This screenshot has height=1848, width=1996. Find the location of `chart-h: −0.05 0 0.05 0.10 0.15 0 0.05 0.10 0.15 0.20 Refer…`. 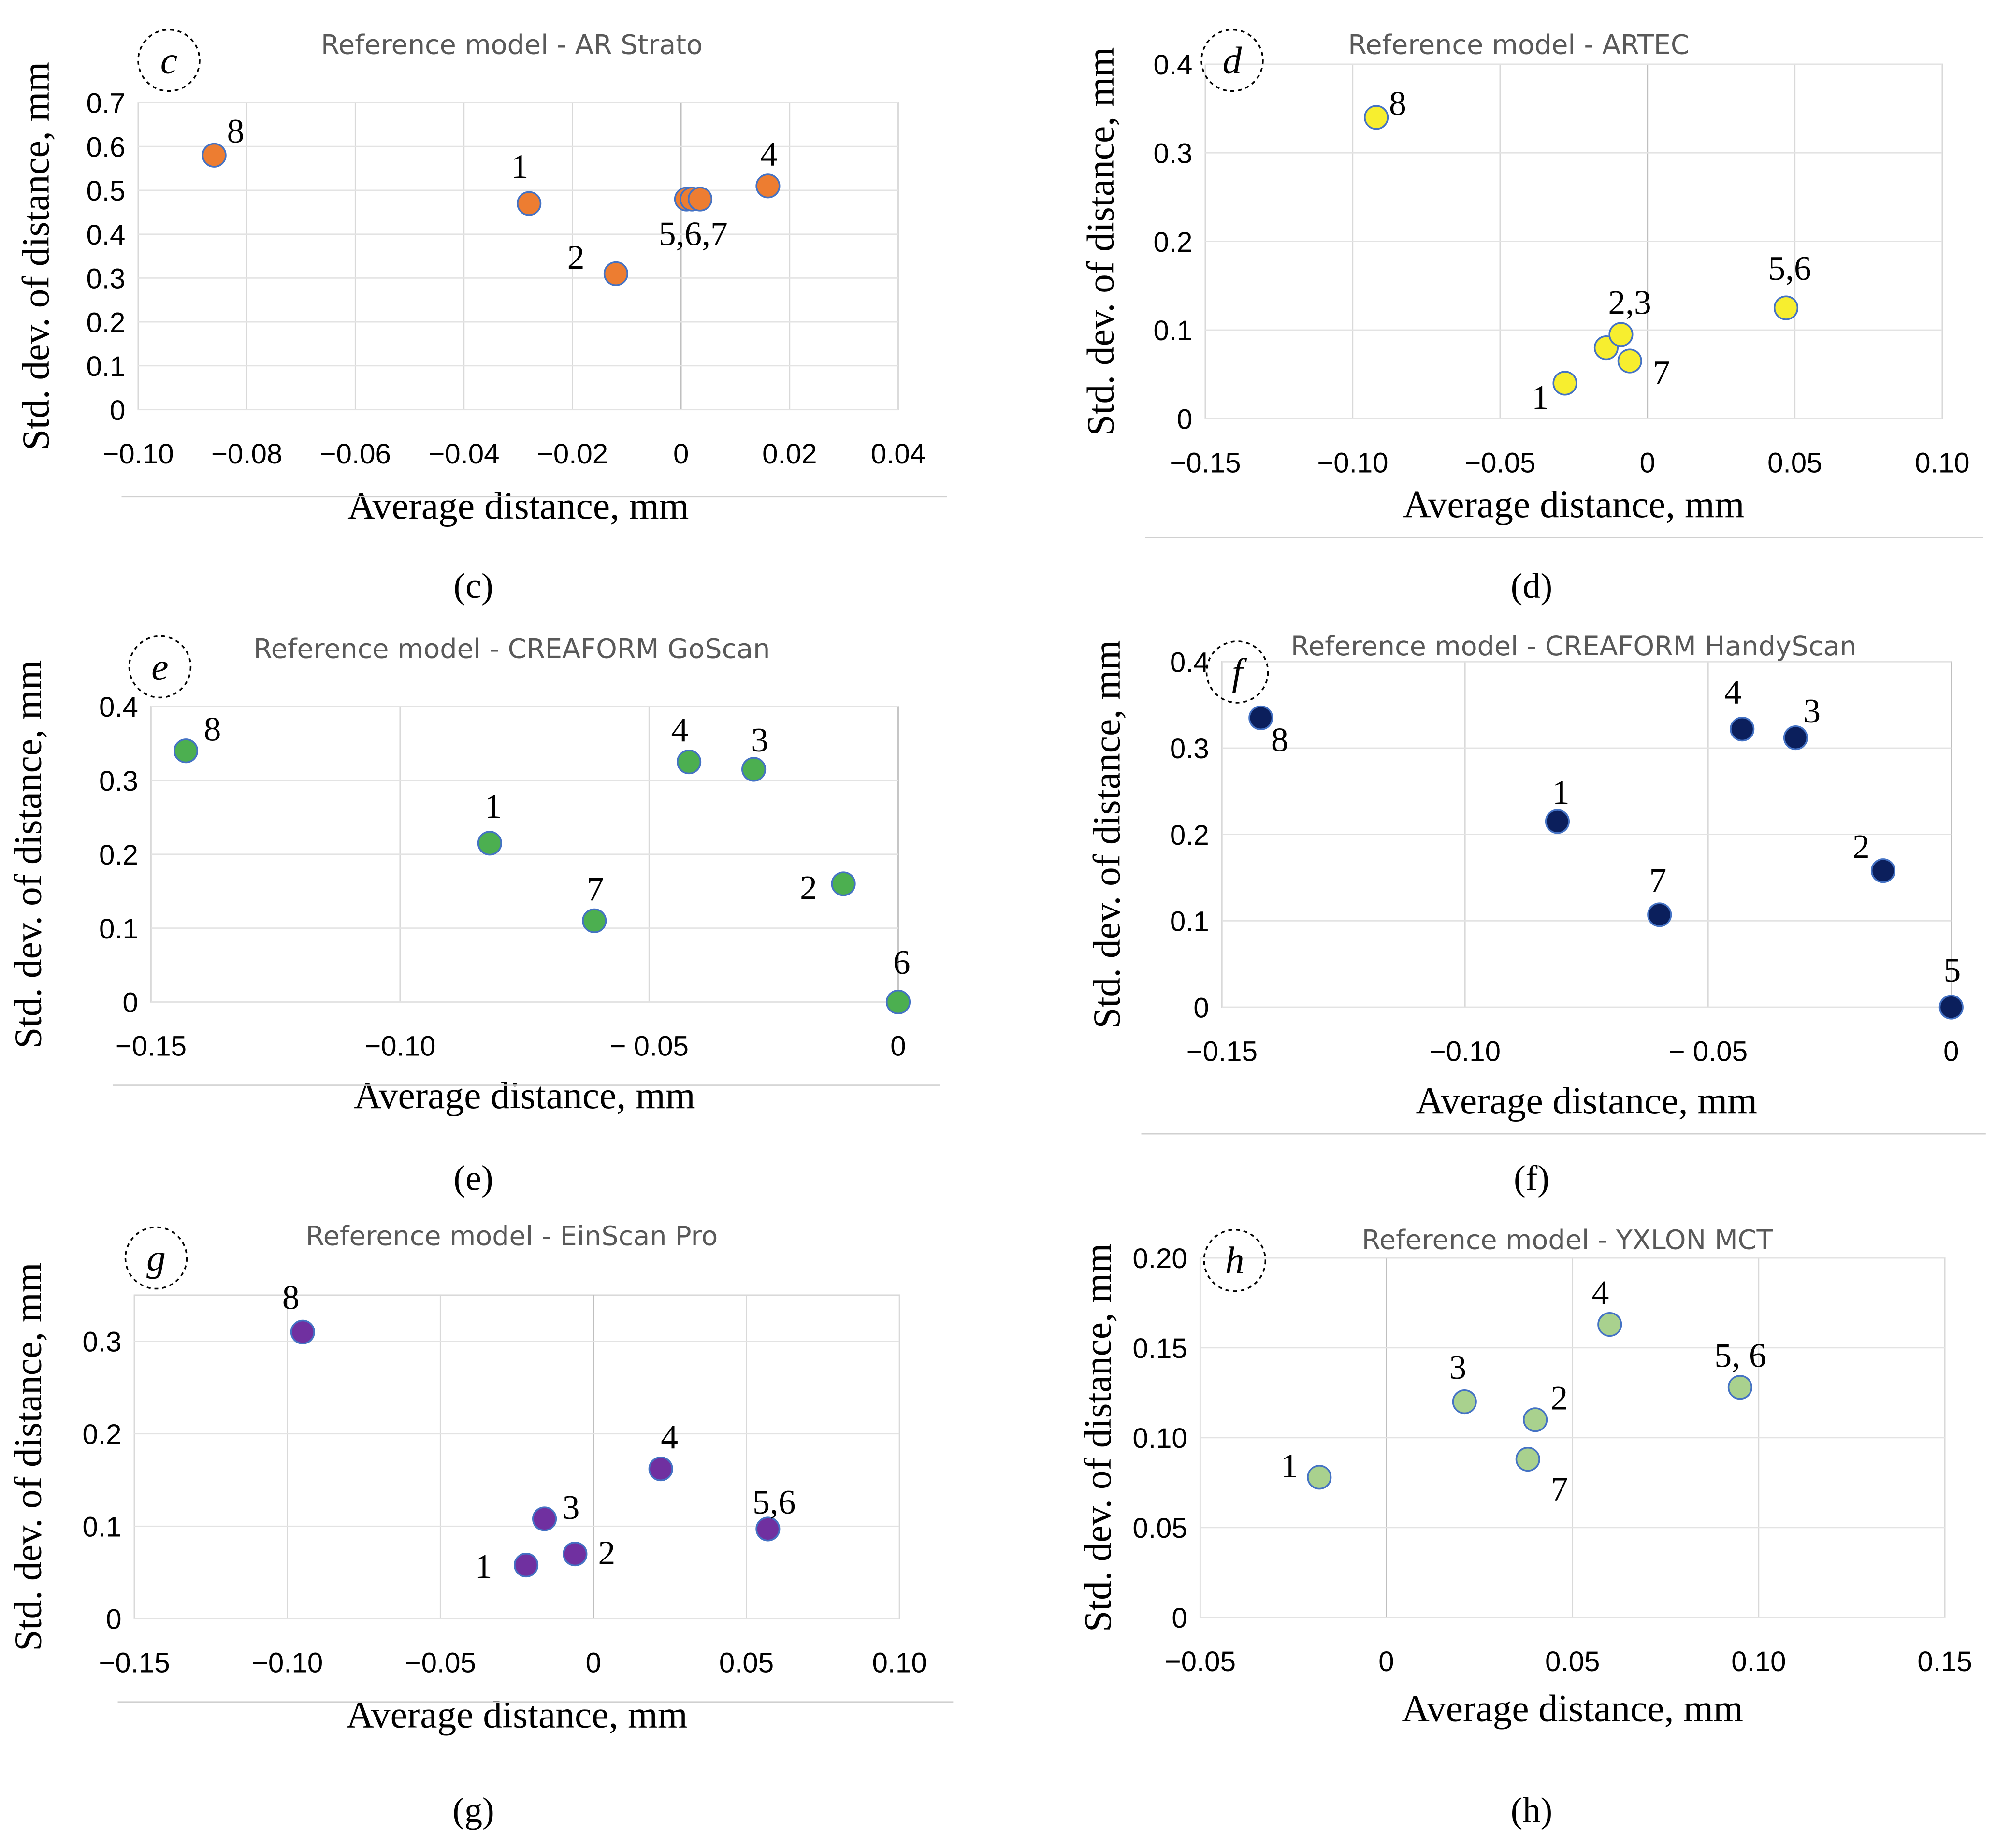

chart-h: −0.05 0 0.05 0.10 0.15 0 0.05 0.10 0.15 0.20 Refer… is located at coordinates (1525, 1527).